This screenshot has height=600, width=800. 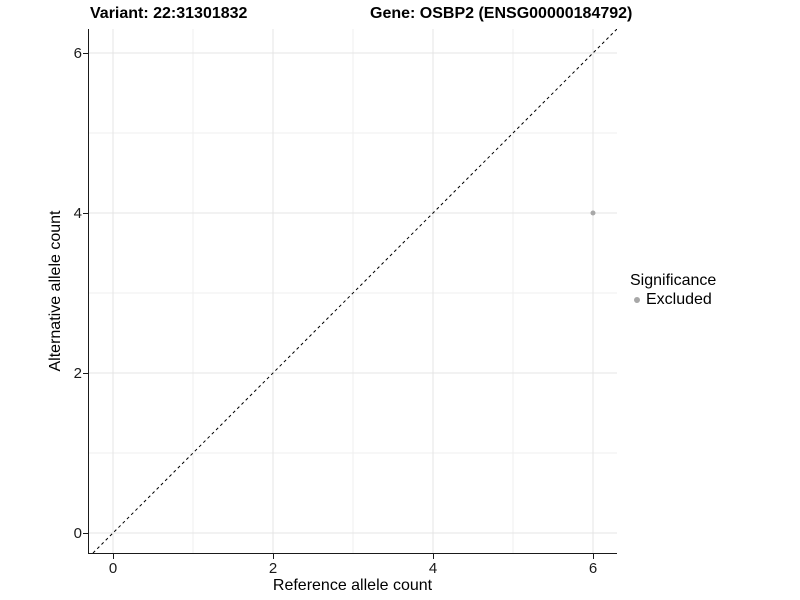 What do you see at coordinates (169, 13) in the screenshot?
I see `plot-title-variant: Variant: 22:31301832` at bounding box center [169, 13].